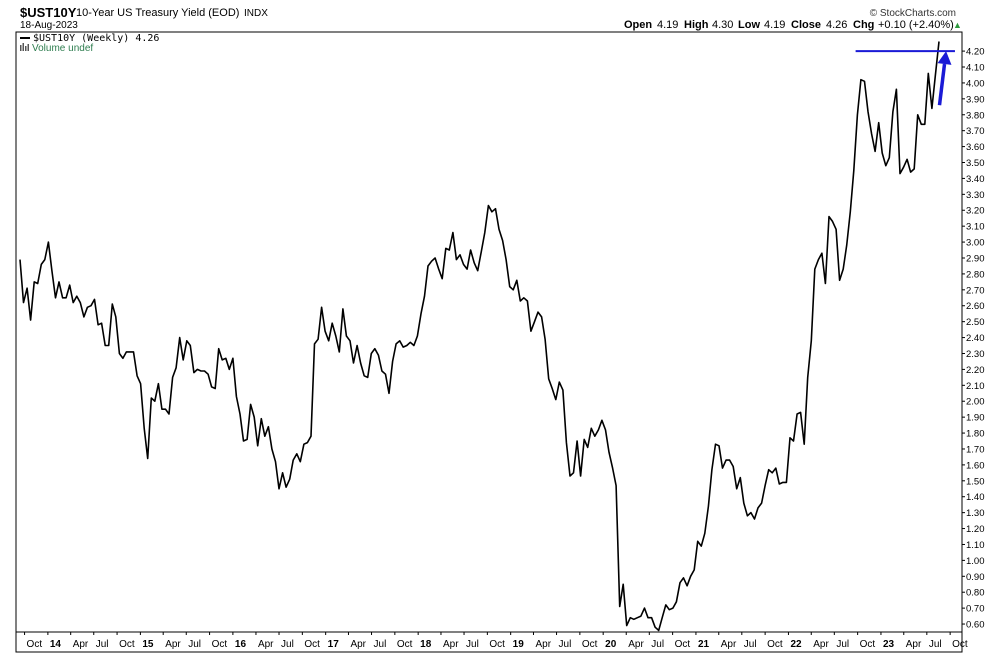 The image size is (1004, 659). Describe the element at coordinates (975, 561) in the screenshot. I see `y-tick-label: 1.00` at that location.